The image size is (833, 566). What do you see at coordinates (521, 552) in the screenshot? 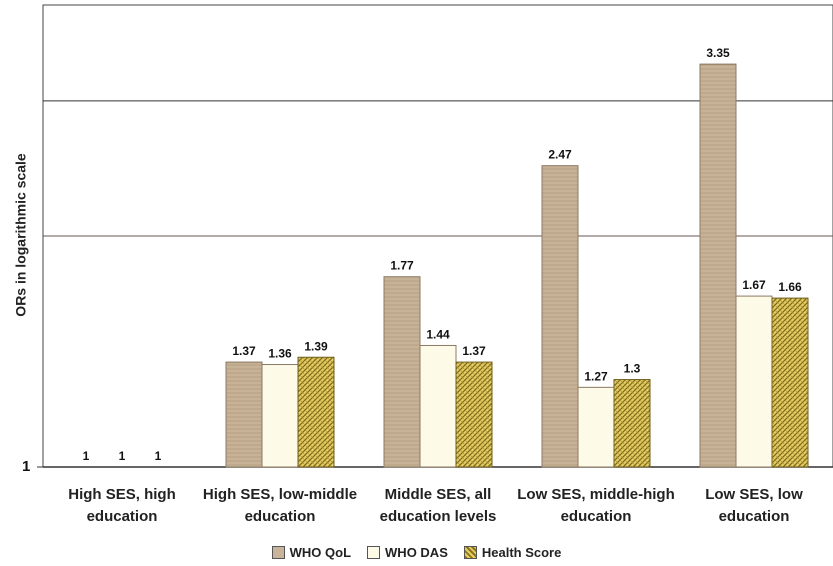
I see `legend-label-health-score: Health Score` at bounding box center [521, 552].